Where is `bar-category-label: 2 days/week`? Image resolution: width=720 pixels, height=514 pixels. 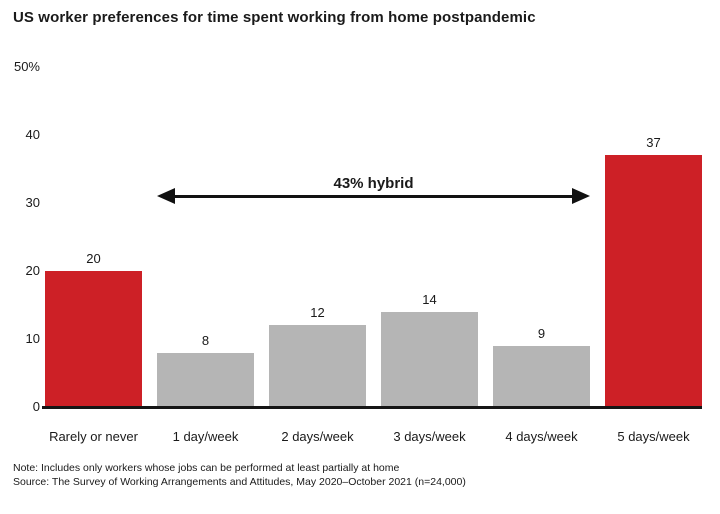 bar-category-label: 2 days/week is located at coordinates (317, 436).